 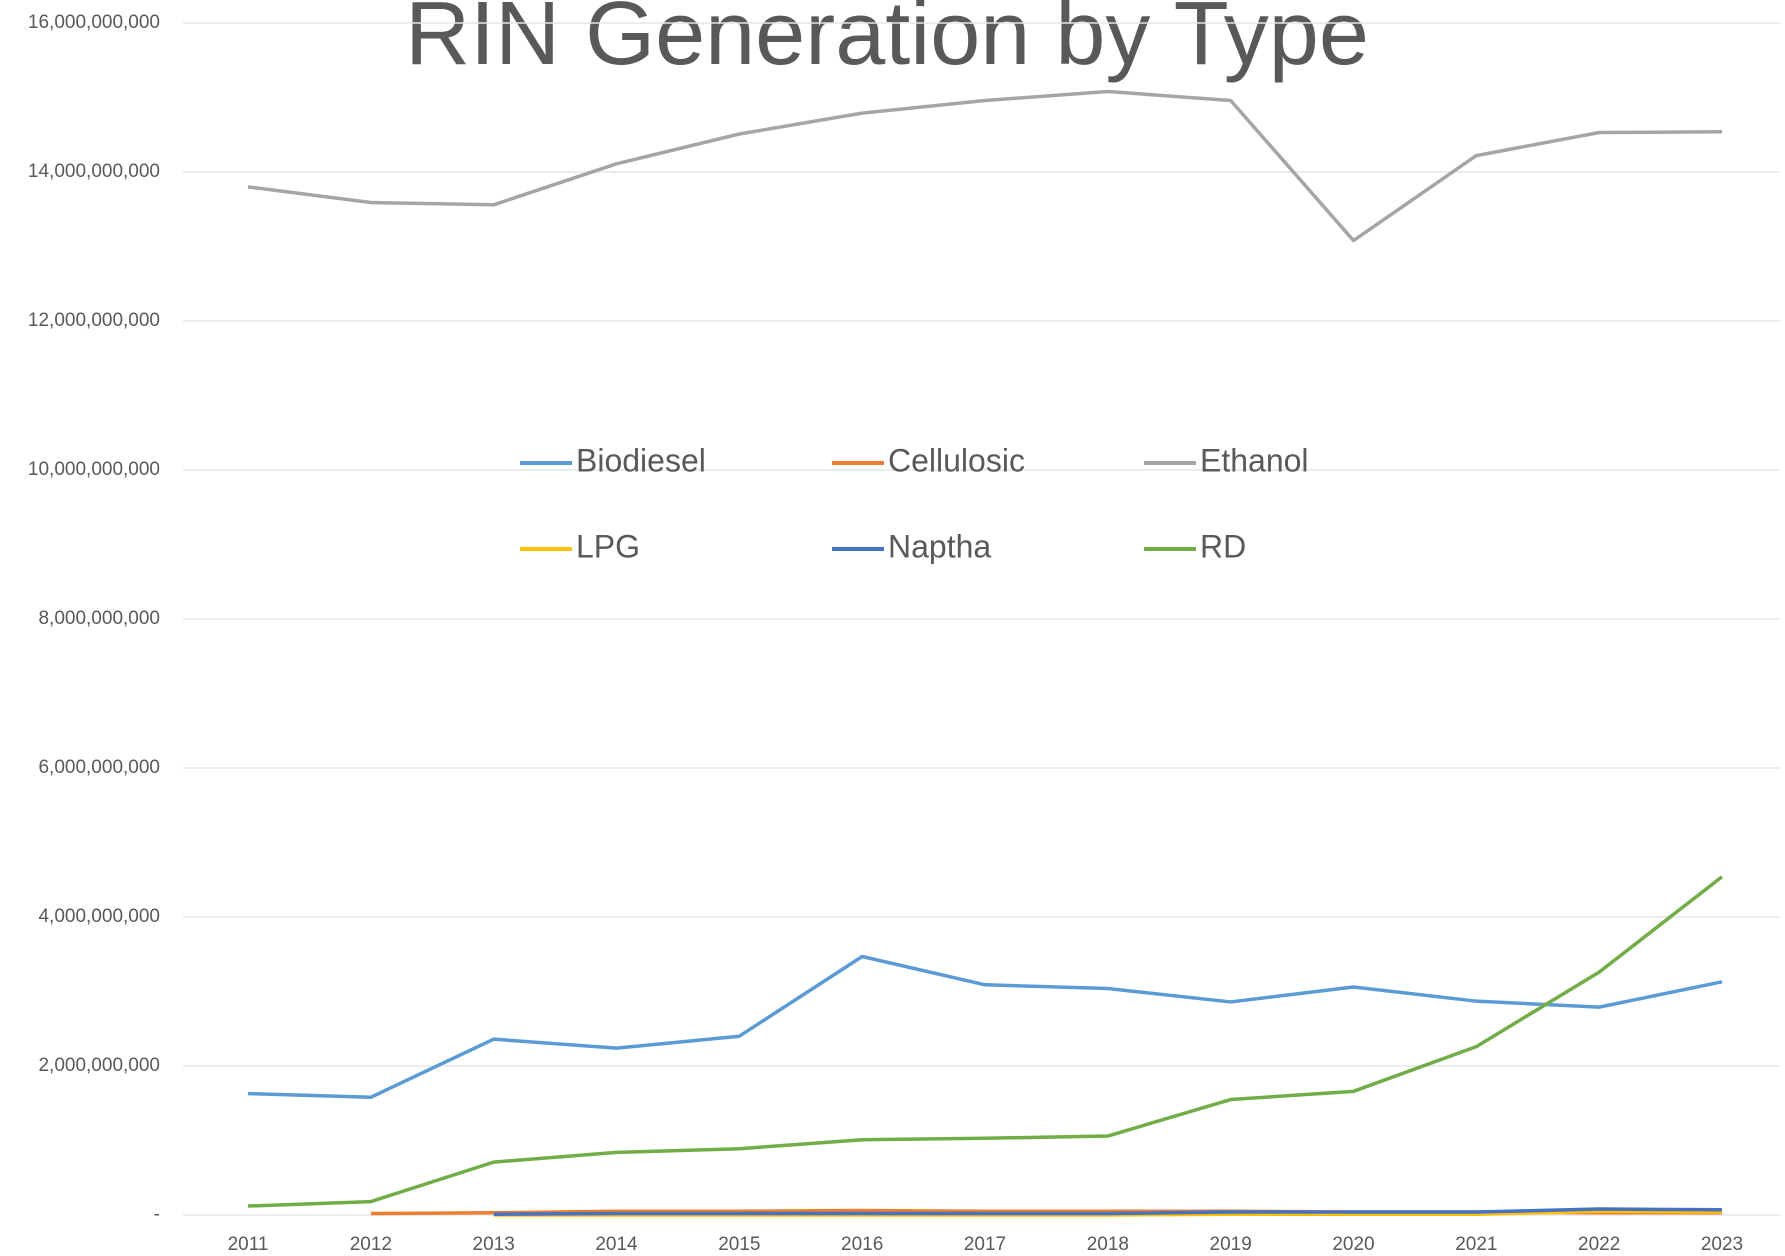 I want to click on legend-item: RD, so click(x=1195, y=546).